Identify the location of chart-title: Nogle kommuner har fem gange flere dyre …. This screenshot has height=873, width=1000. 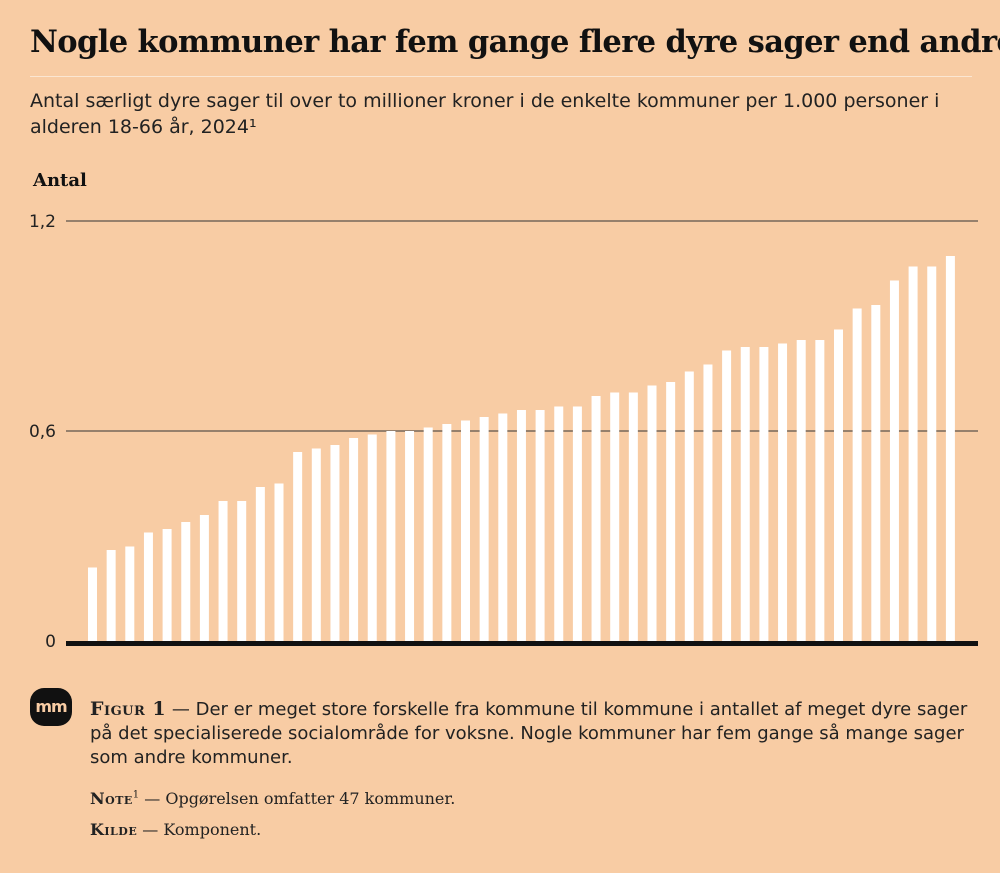
(515, 42).